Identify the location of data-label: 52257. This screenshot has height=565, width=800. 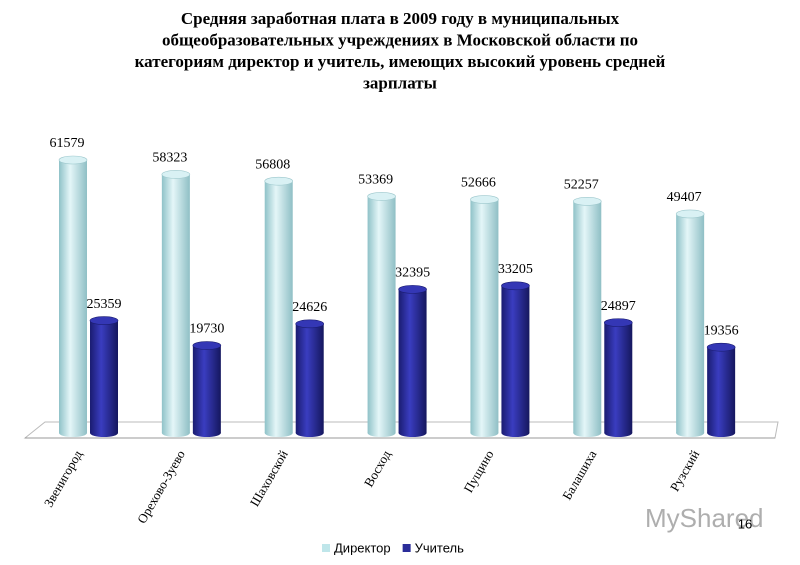
(581, 185).